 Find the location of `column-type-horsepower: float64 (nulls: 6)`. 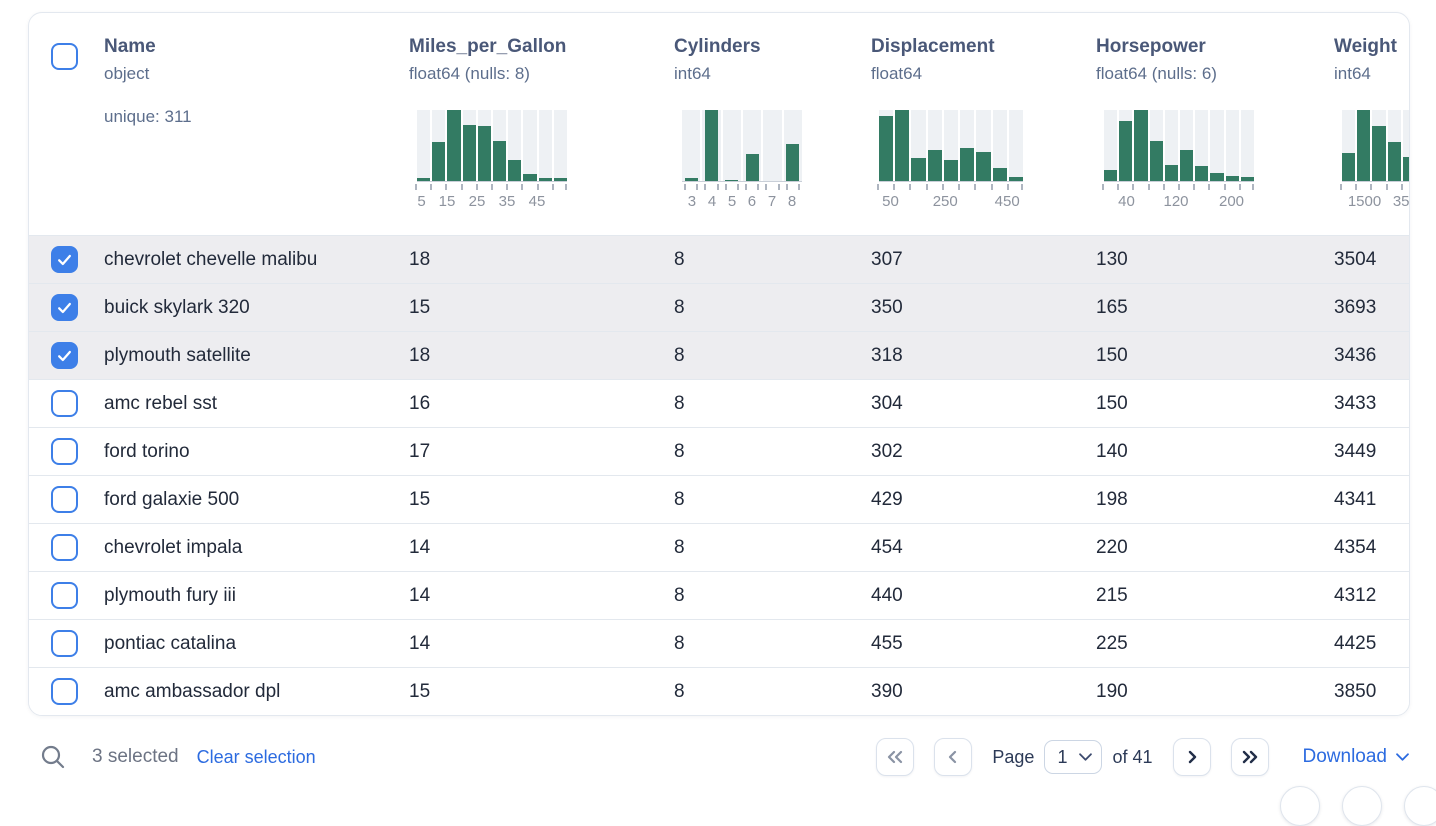

column-type-horsepower: float64 (nulls: 6) is located at coordinates (1156, 73).